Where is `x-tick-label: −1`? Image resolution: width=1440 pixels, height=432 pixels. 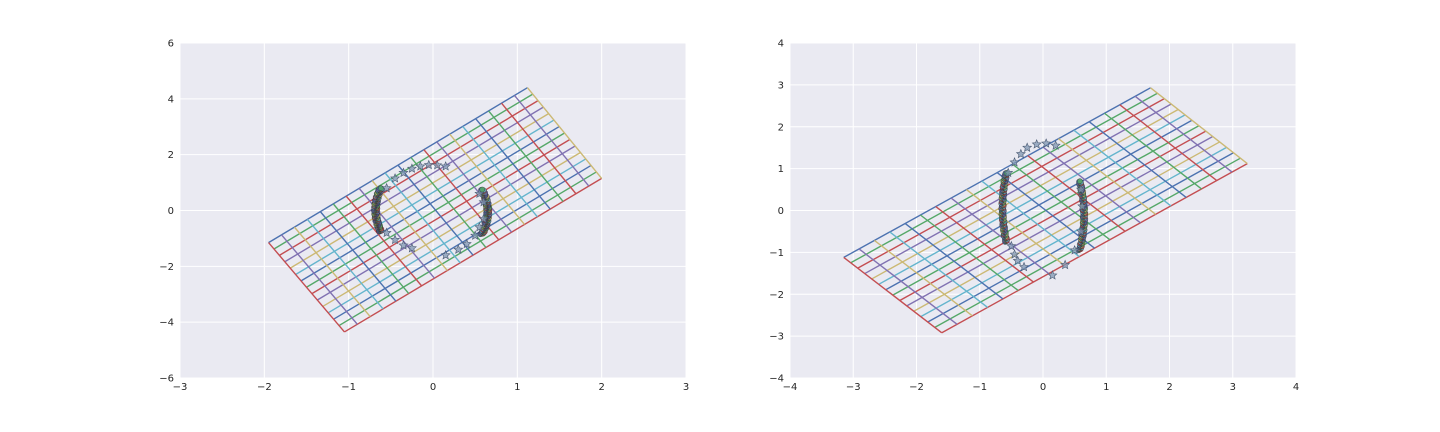
x-tick-label: −1 is located at coordinates (348, 387).